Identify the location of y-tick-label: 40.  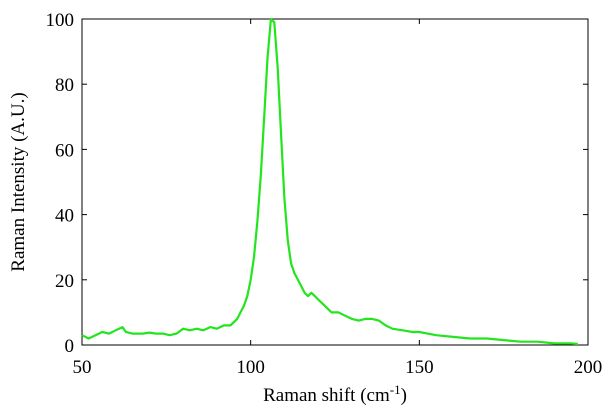
(64, 216).